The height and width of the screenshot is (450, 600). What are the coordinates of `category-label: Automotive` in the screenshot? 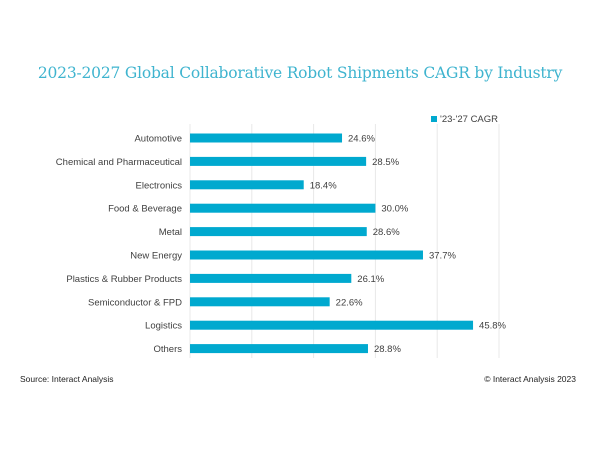 It's located at (158, 139).